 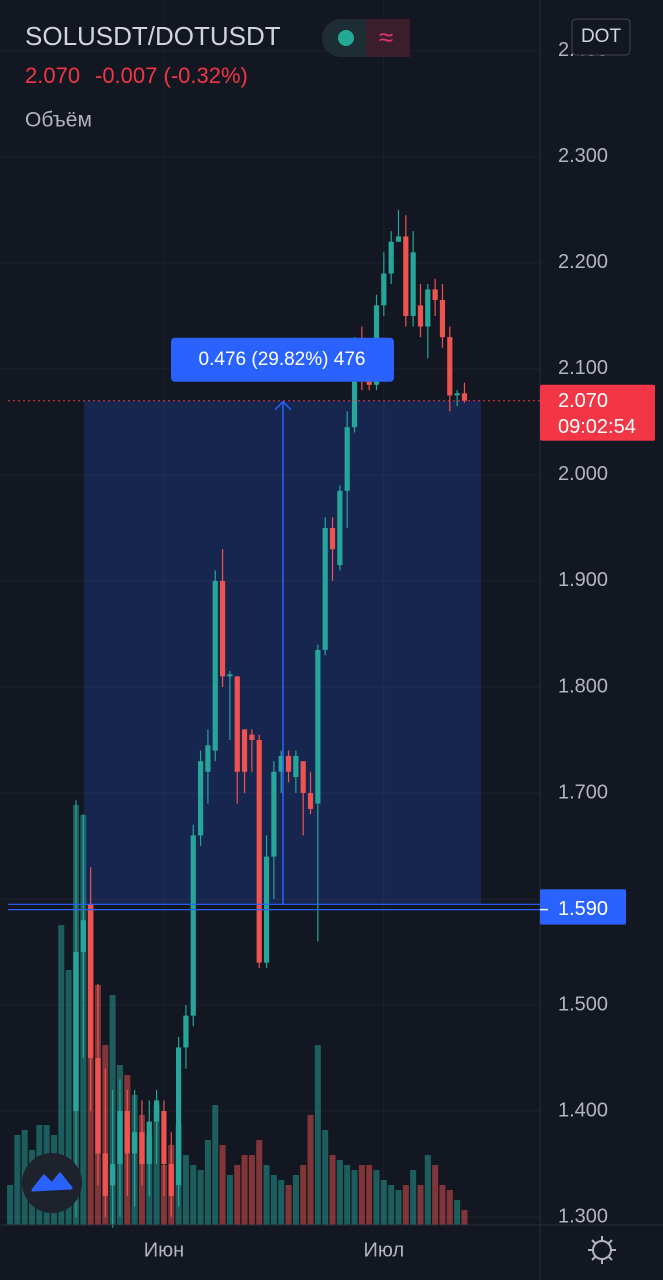 I want to click on compare-button-label: DOT, so click(x=601, y=36).